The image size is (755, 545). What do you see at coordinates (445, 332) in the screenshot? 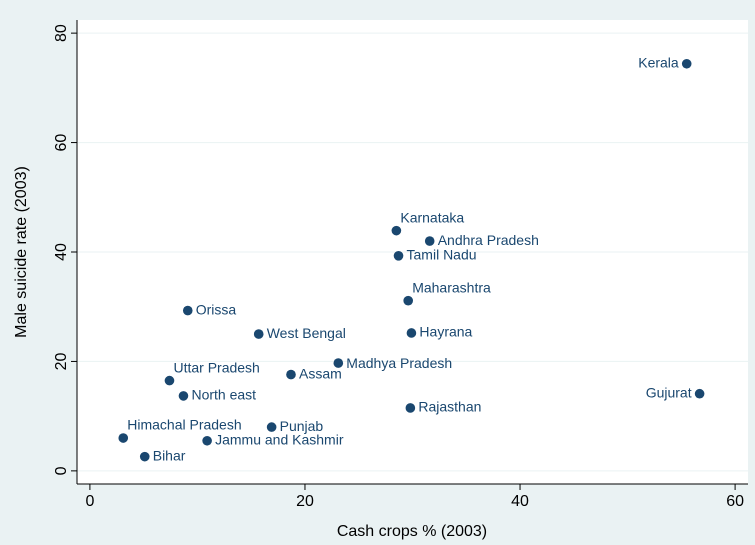
I see `point-label: Hayrana` at bounding box center [445, 332].